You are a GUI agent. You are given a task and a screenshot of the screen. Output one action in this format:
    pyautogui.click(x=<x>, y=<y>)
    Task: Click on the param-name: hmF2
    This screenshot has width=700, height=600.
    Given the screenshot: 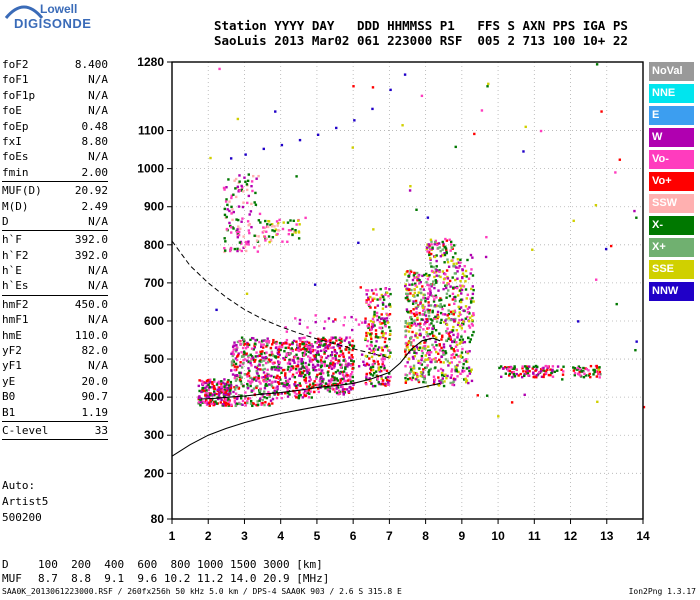 What is the action you would take?
    pyautogui.click(x=15, y=304)
    